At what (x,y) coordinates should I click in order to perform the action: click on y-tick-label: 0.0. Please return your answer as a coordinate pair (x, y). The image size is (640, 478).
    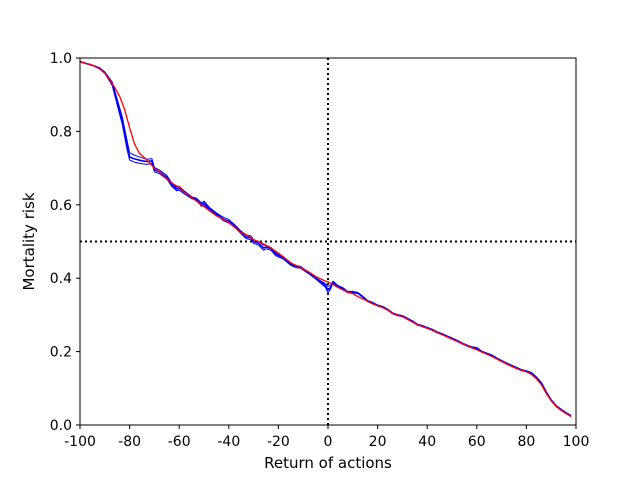
    Looking at the image, I should click on (61, 426).